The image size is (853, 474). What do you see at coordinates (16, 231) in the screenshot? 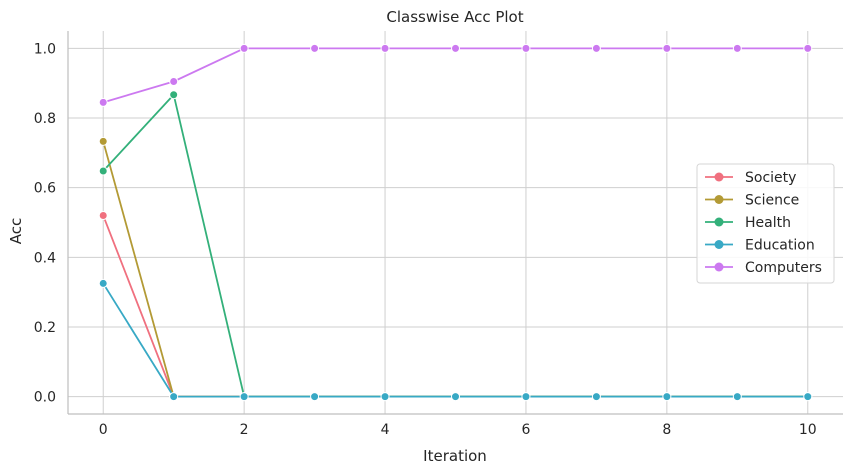
I see `y-axis-label: Acc` at bounding box center [16, 231].